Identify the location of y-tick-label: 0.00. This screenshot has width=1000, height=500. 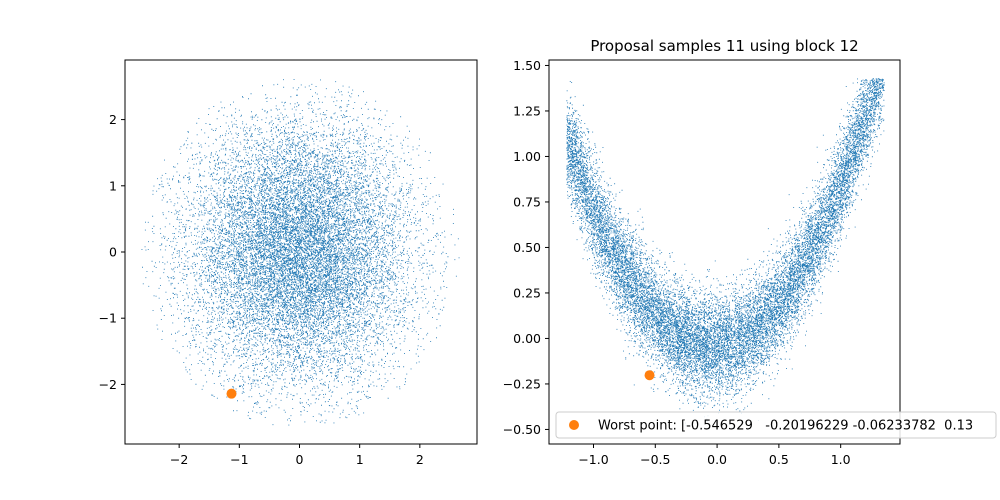
(527, 338).